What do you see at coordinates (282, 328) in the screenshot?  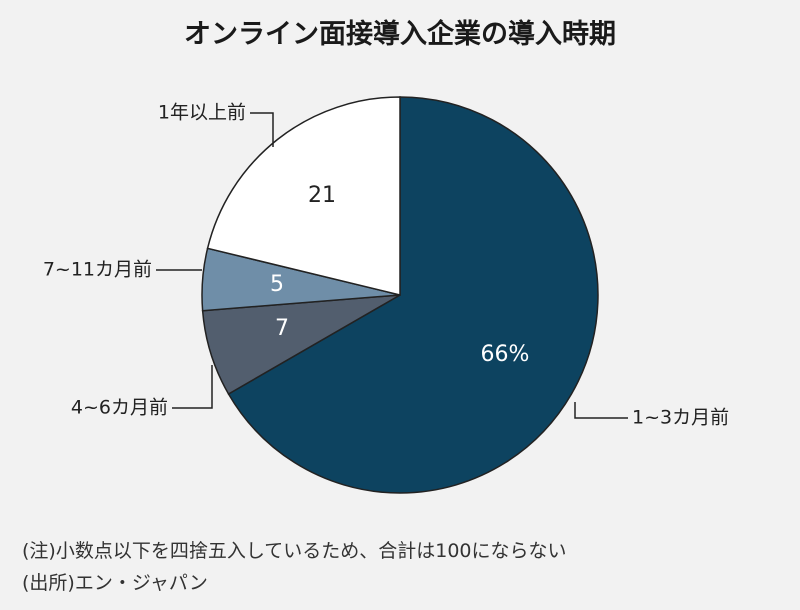 I see `slice-value-label: 7` at bounding box center [282, 328].